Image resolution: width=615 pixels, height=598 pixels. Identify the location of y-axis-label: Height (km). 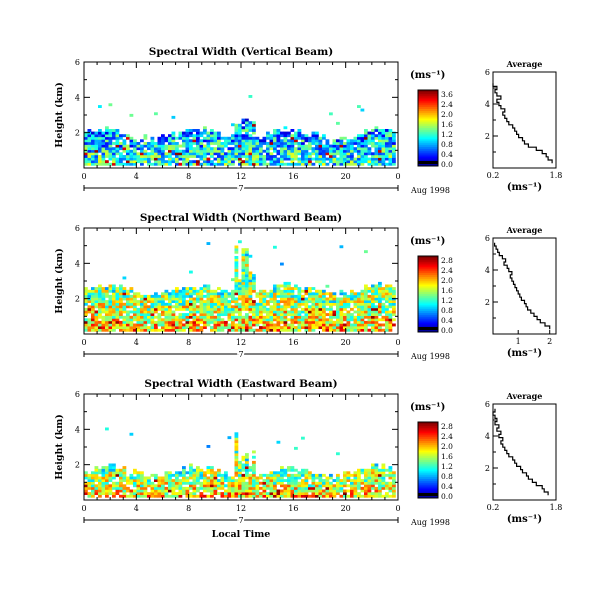
(59, 447).